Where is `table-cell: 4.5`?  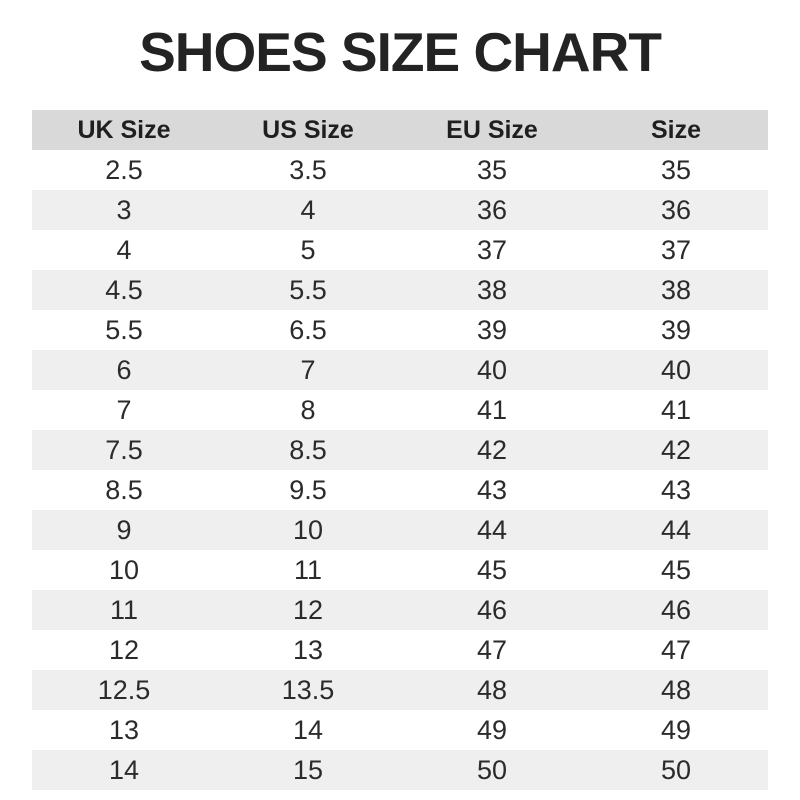 table-cell: 4.5 is located at coordinates (124, 290).